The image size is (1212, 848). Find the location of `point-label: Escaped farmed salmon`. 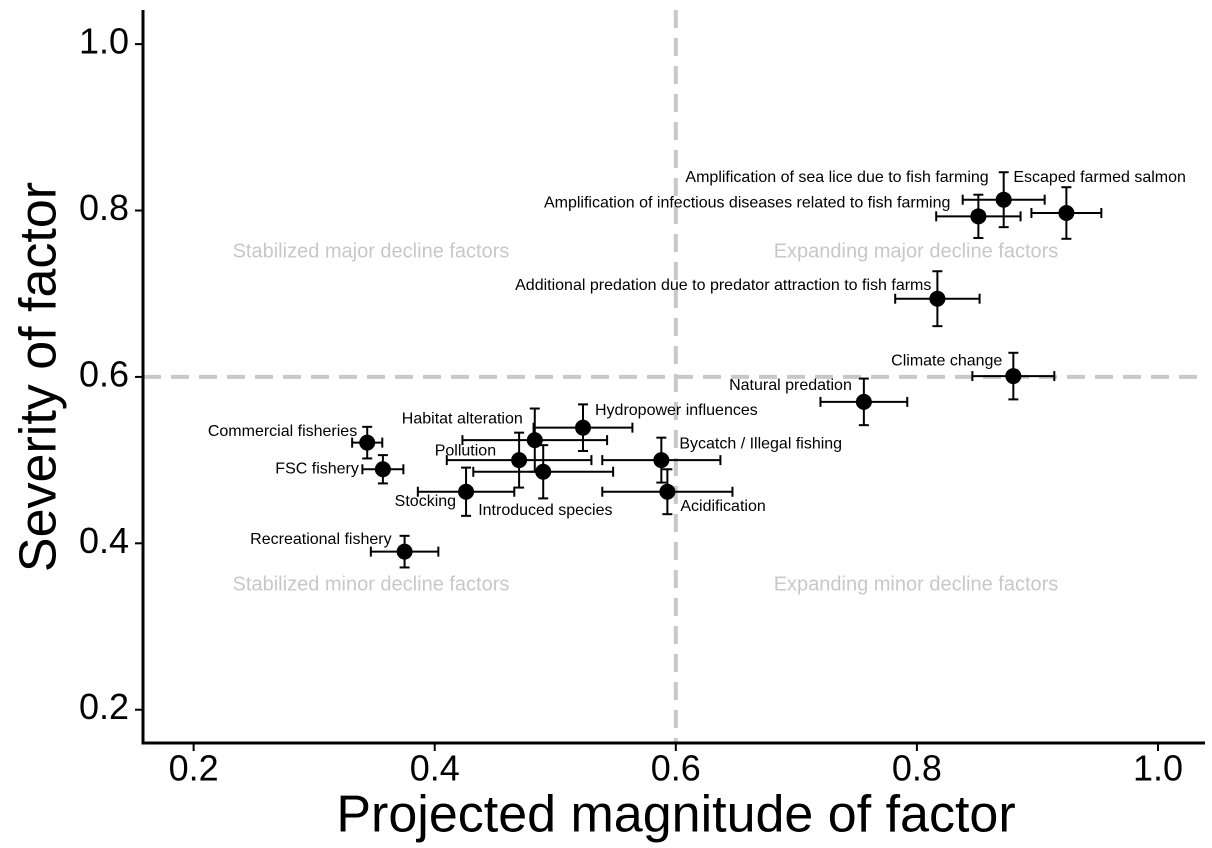

point-label: Escaped farmed salmon is located at coordinates (1099, 177).